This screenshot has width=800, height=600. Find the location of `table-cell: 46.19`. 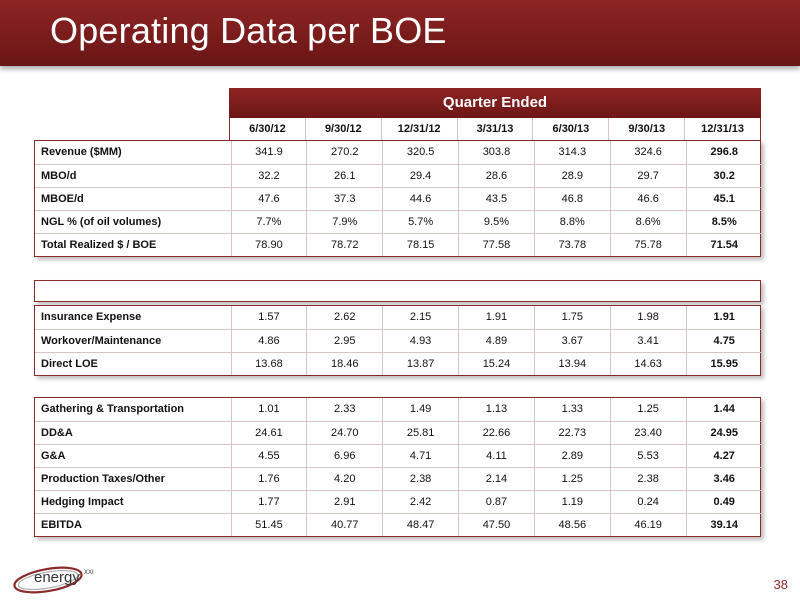

table-cell: 46.19 is located at coordinates (648, 524).